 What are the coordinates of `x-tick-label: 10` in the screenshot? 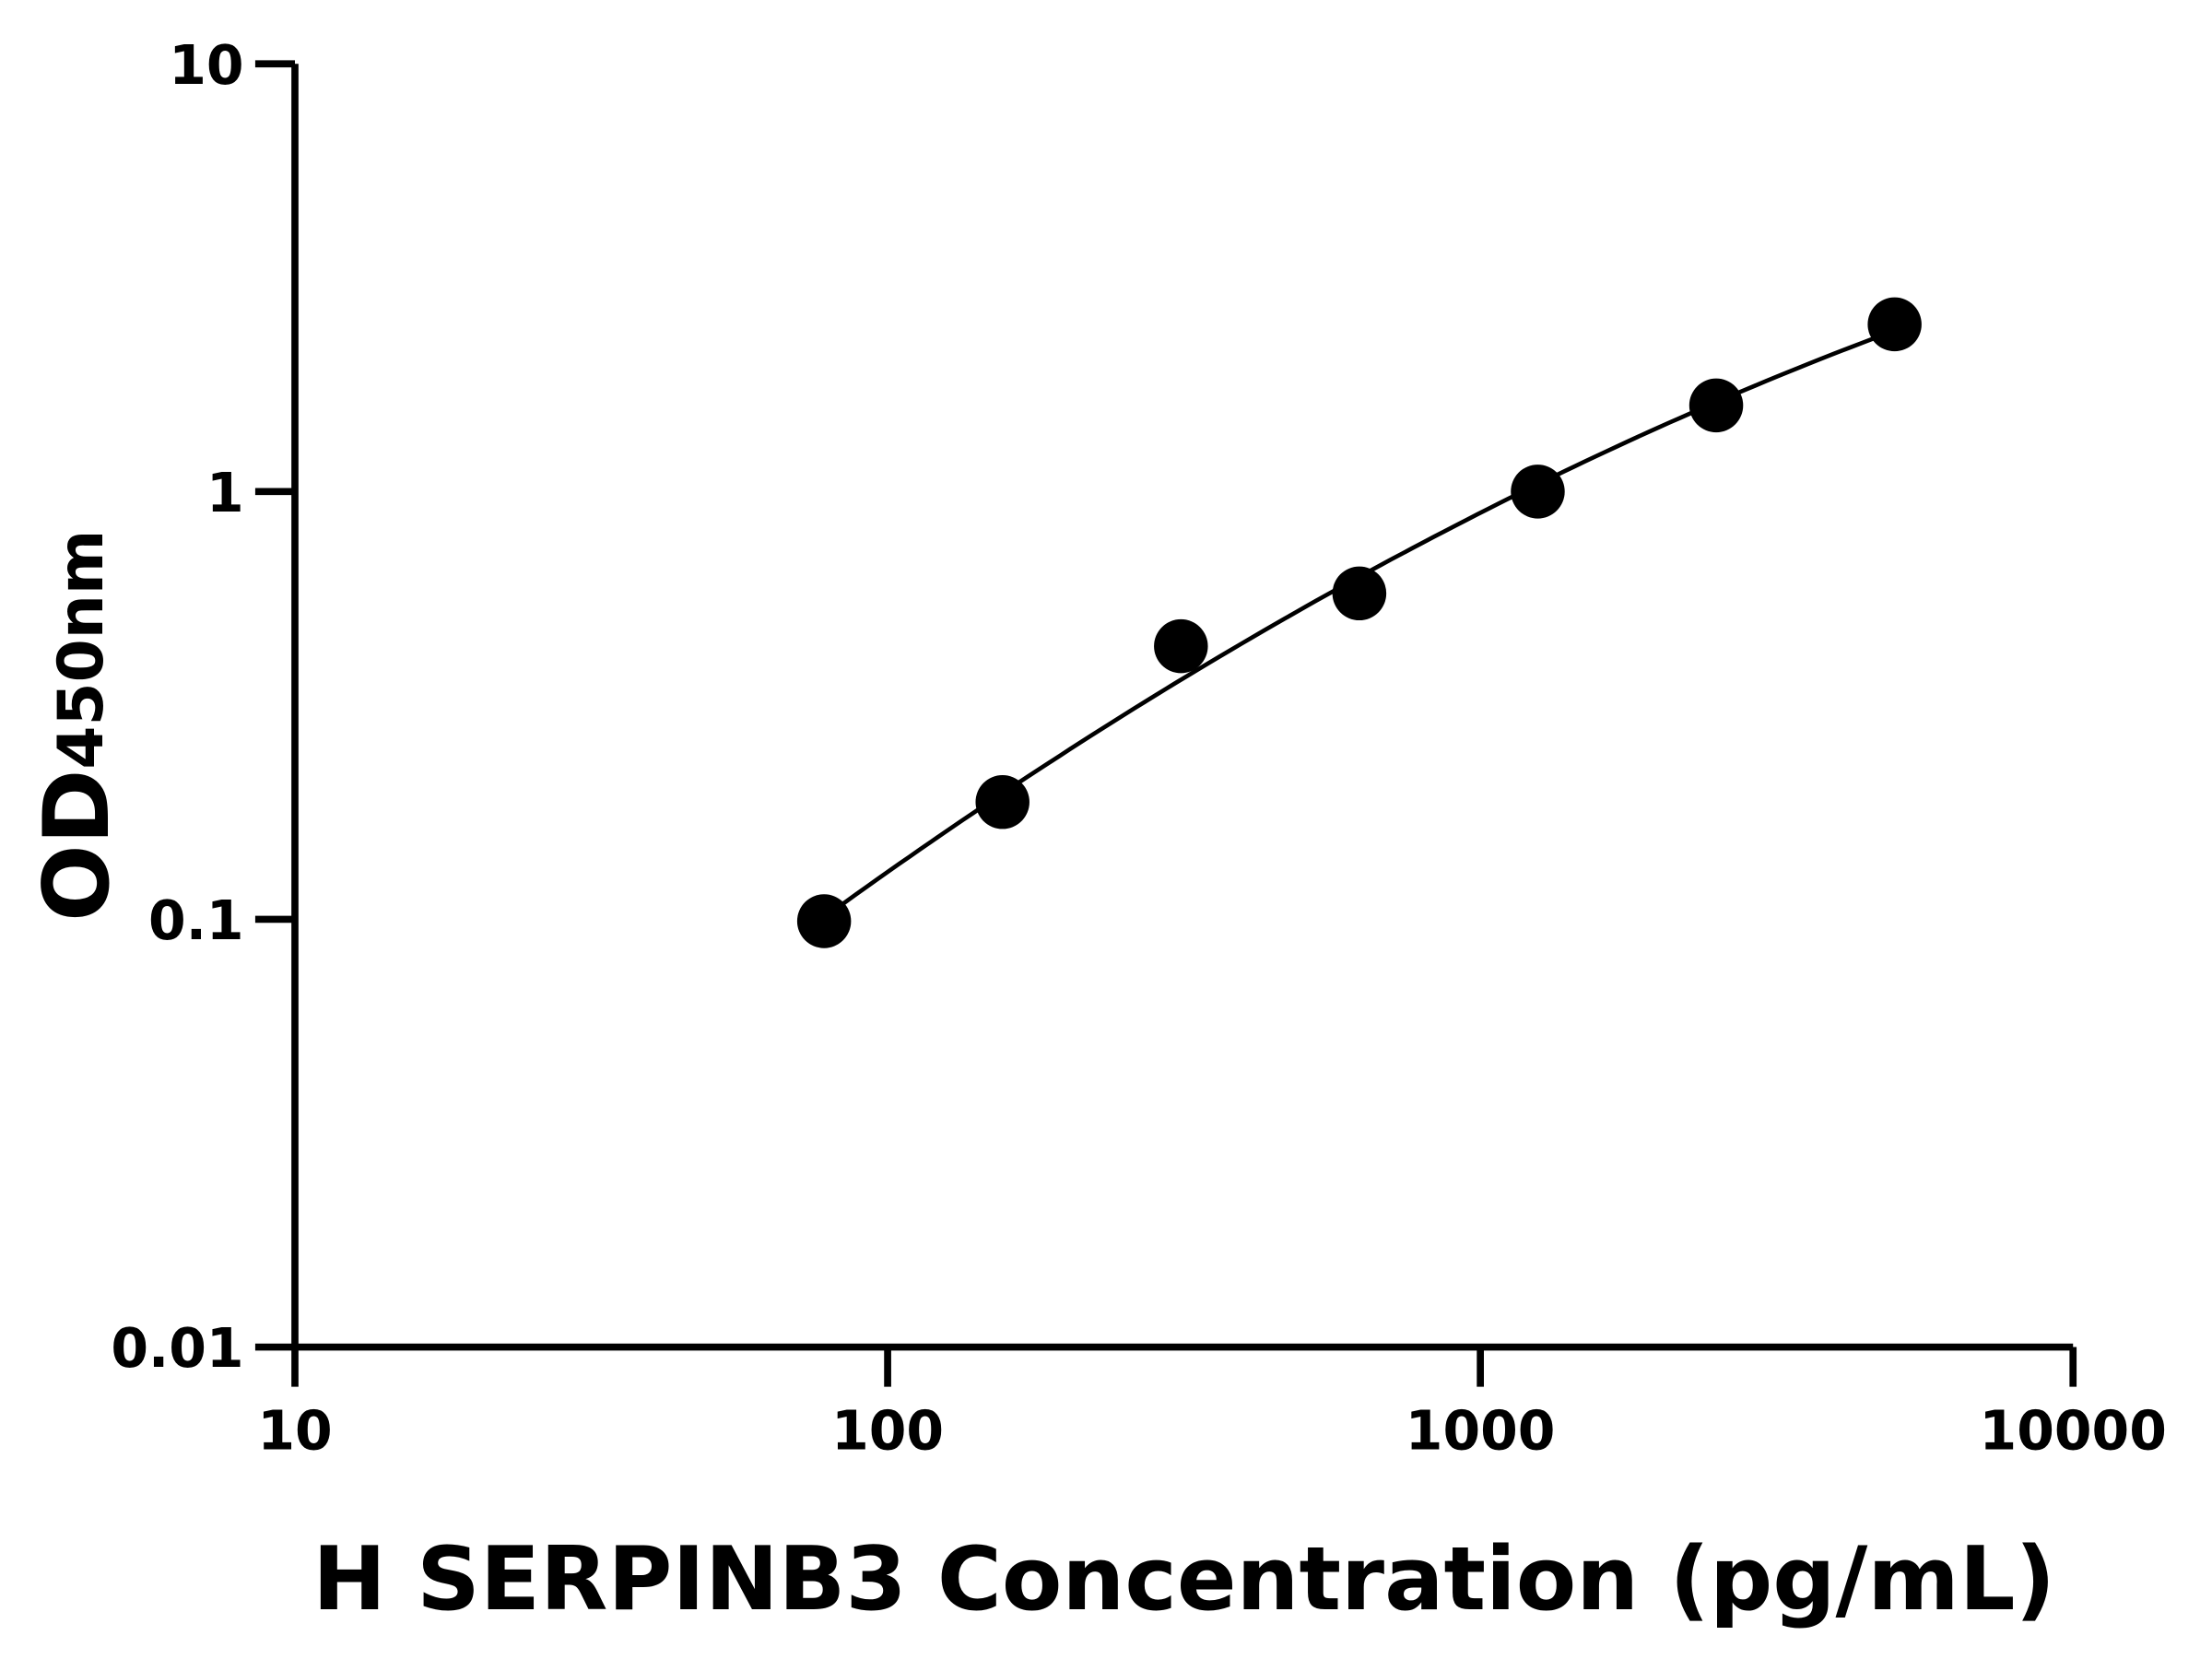 It's located at (294, 1430).